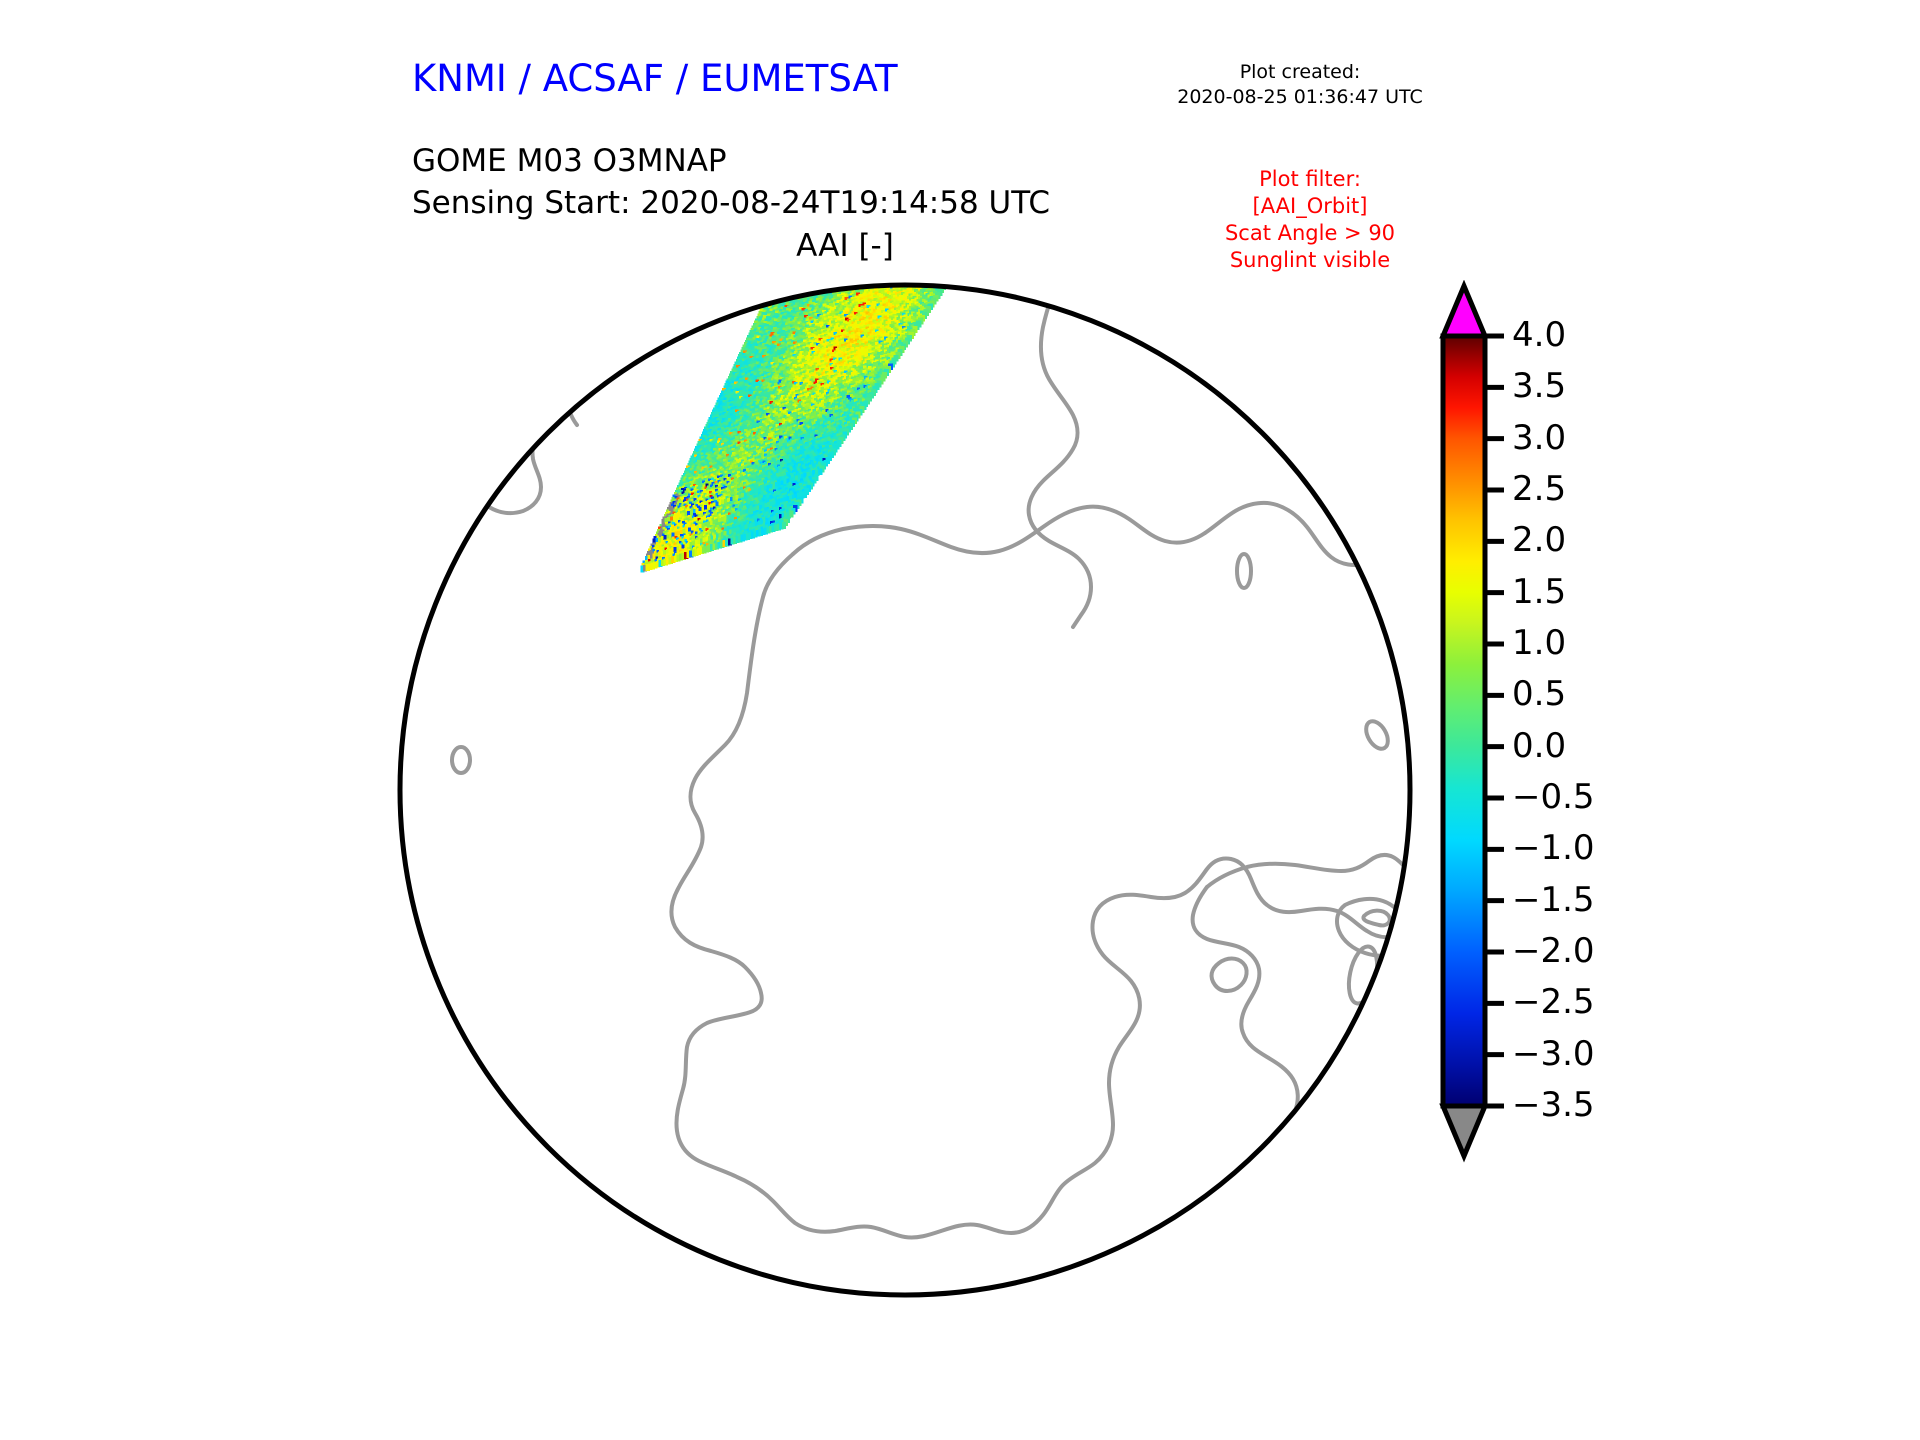 Image resolution: width=1920 pixels, height=1440 pixels. I want to click on organisation-title: KNMI / ACSAF / EUMETSAT, so click(655, 78).